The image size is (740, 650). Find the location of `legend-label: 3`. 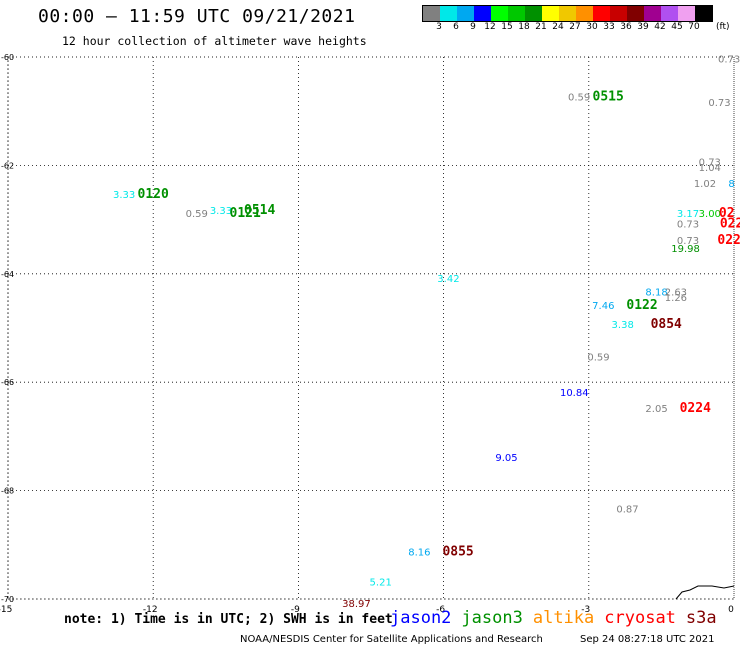

legend-label: 3 is located at coordinates (439, 27).